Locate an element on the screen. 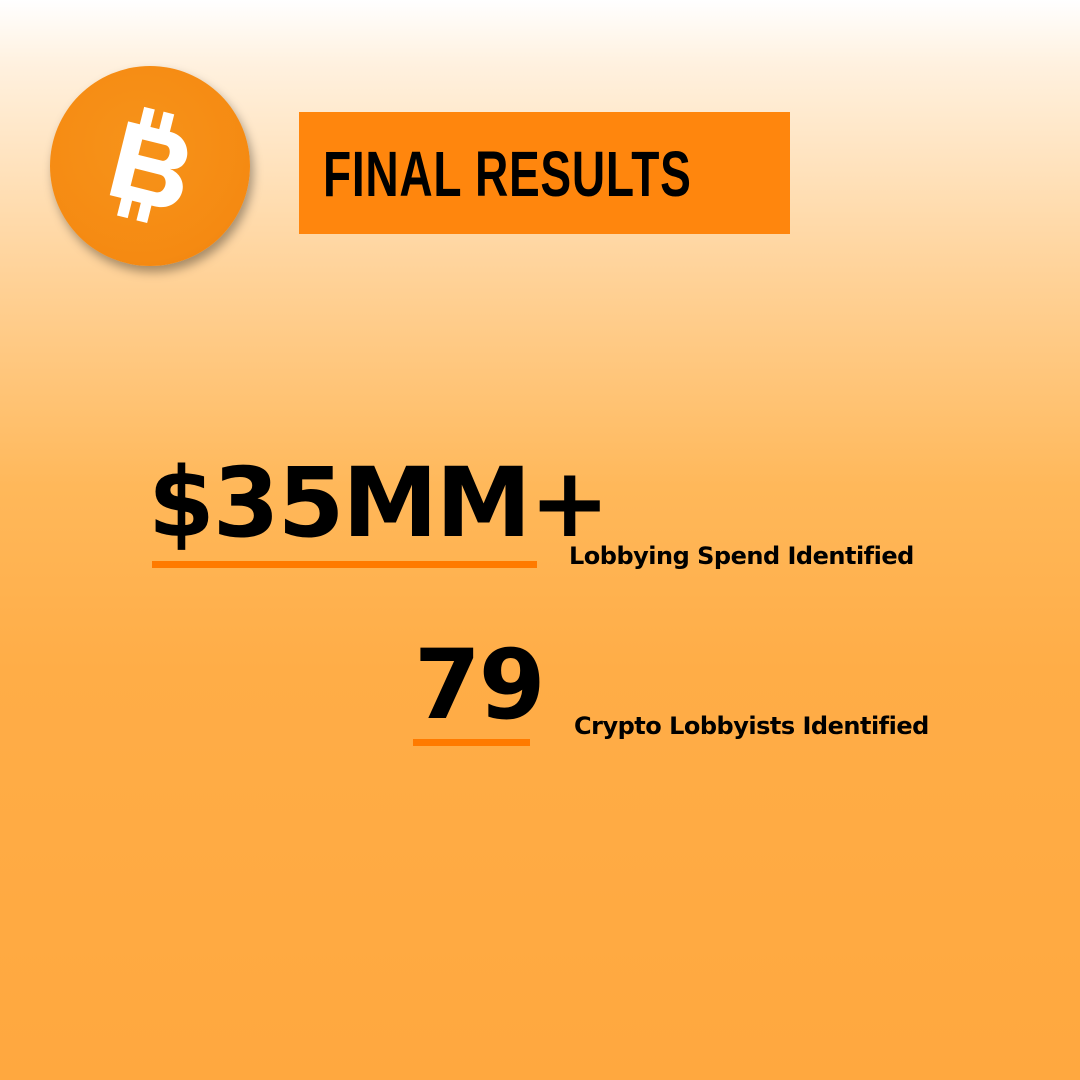  stat-label-lobbyists: Crypto Lobbyists Identified is located at coordinates (751, 726).